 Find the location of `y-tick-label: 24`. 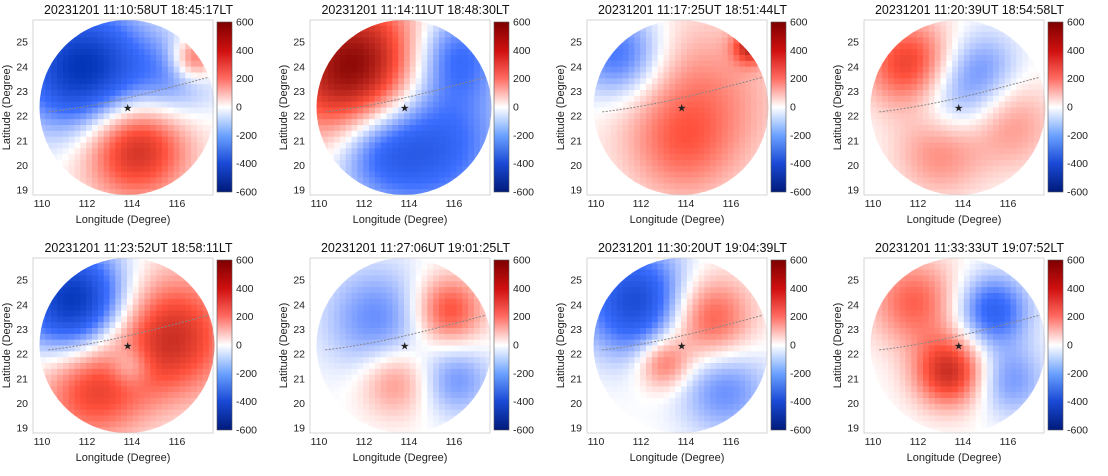

y-tick-label: 24 is located at coordinates (22, 67).